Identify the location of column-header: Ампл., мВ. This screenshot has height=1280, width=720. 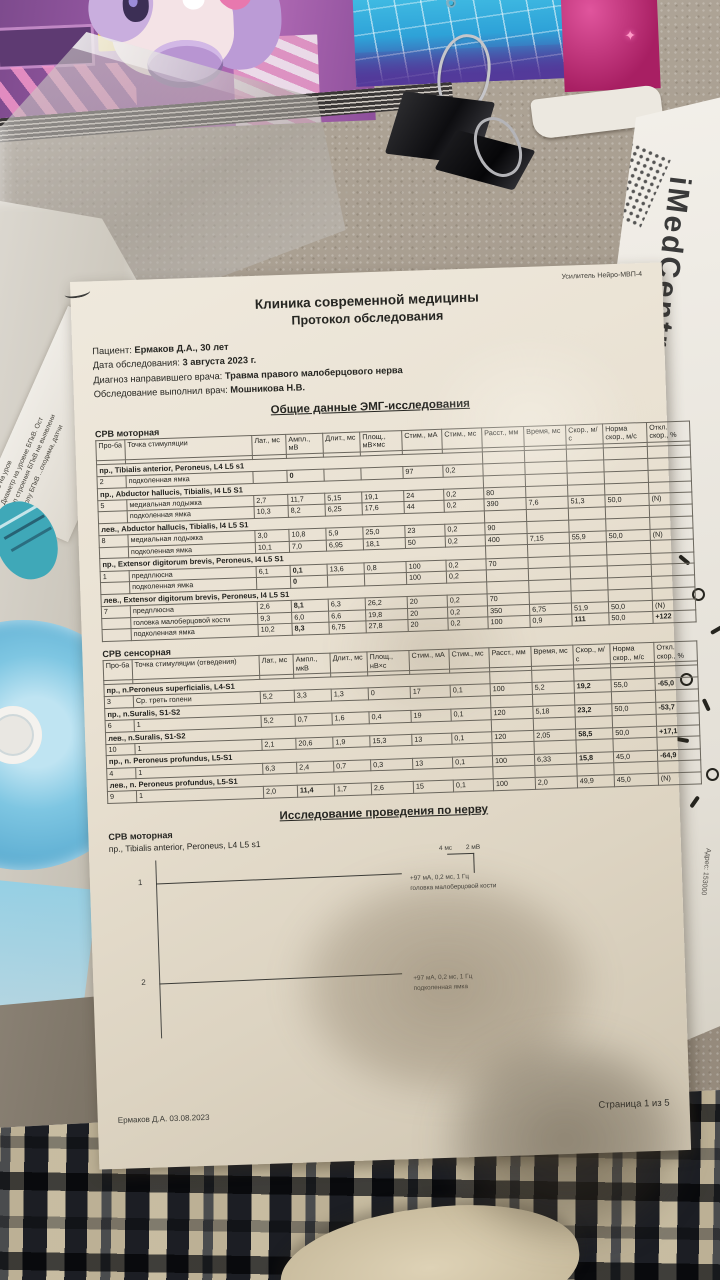
(304, 443).